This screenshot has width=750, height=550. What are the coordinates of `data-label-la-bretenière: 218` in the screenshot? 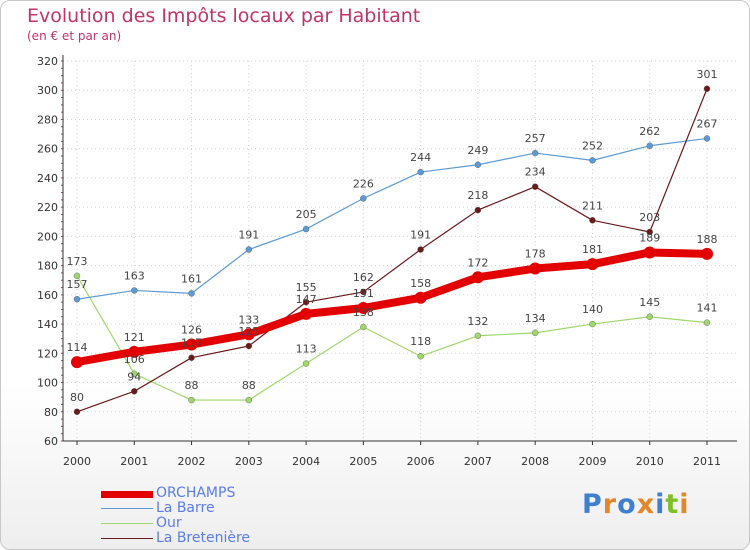 It's located at (477, 195).